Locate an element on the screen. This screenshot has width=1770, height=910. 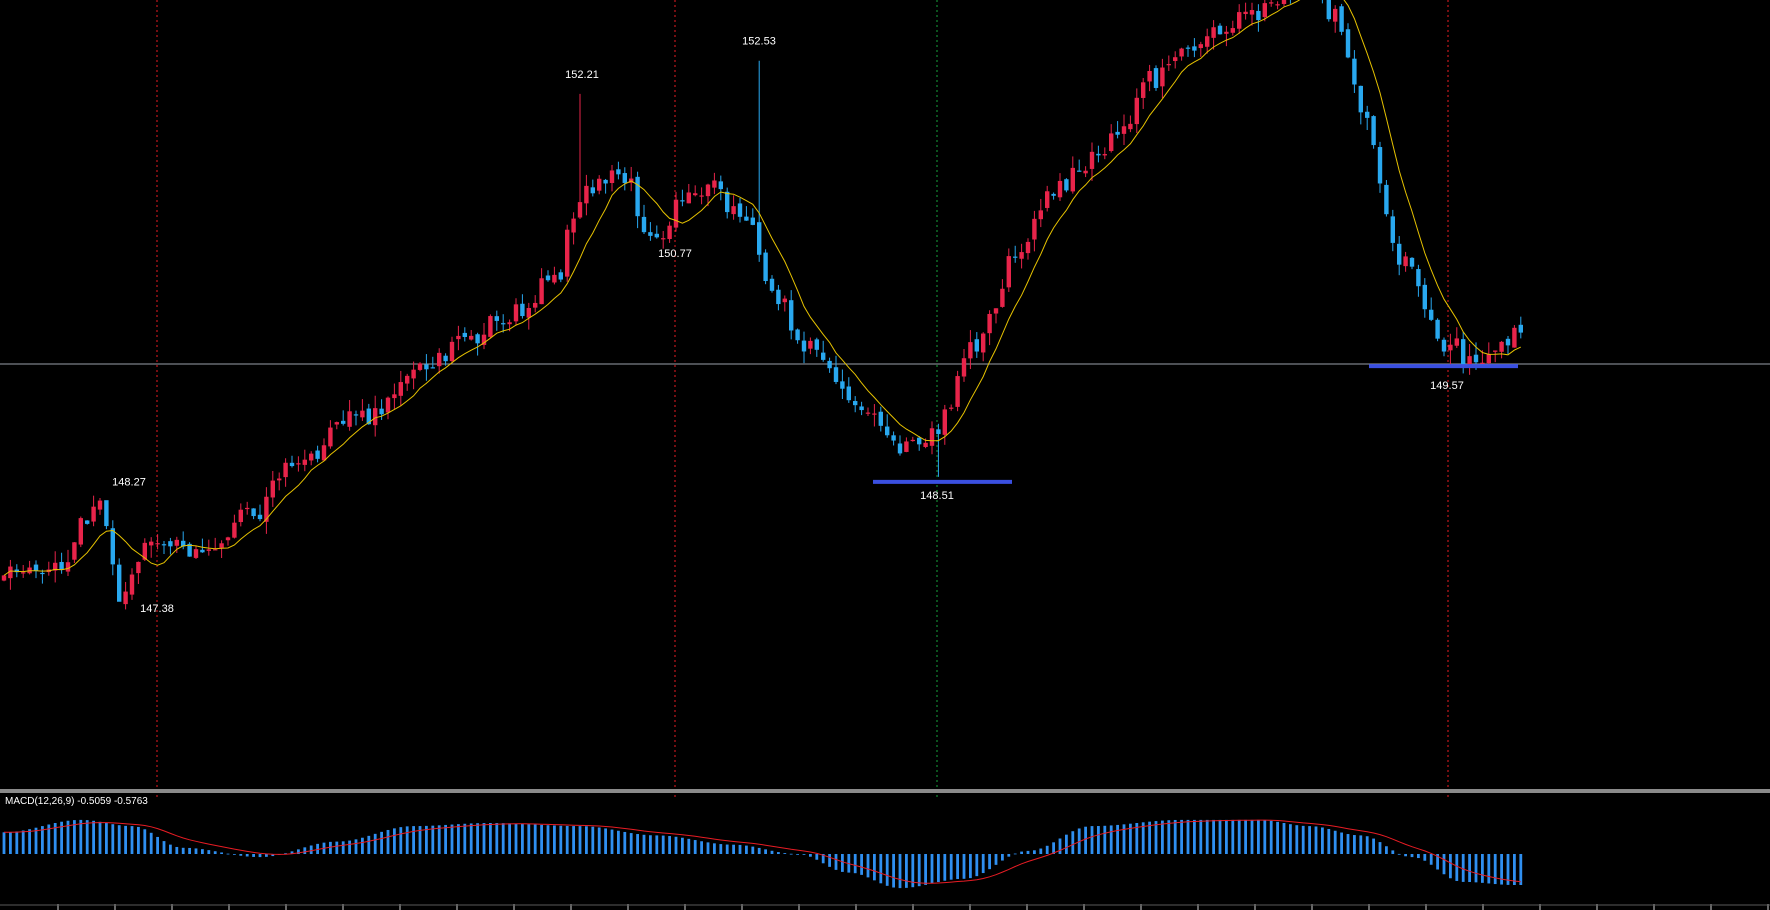
low-label: 147.38 is located at coordinates (157, 609).